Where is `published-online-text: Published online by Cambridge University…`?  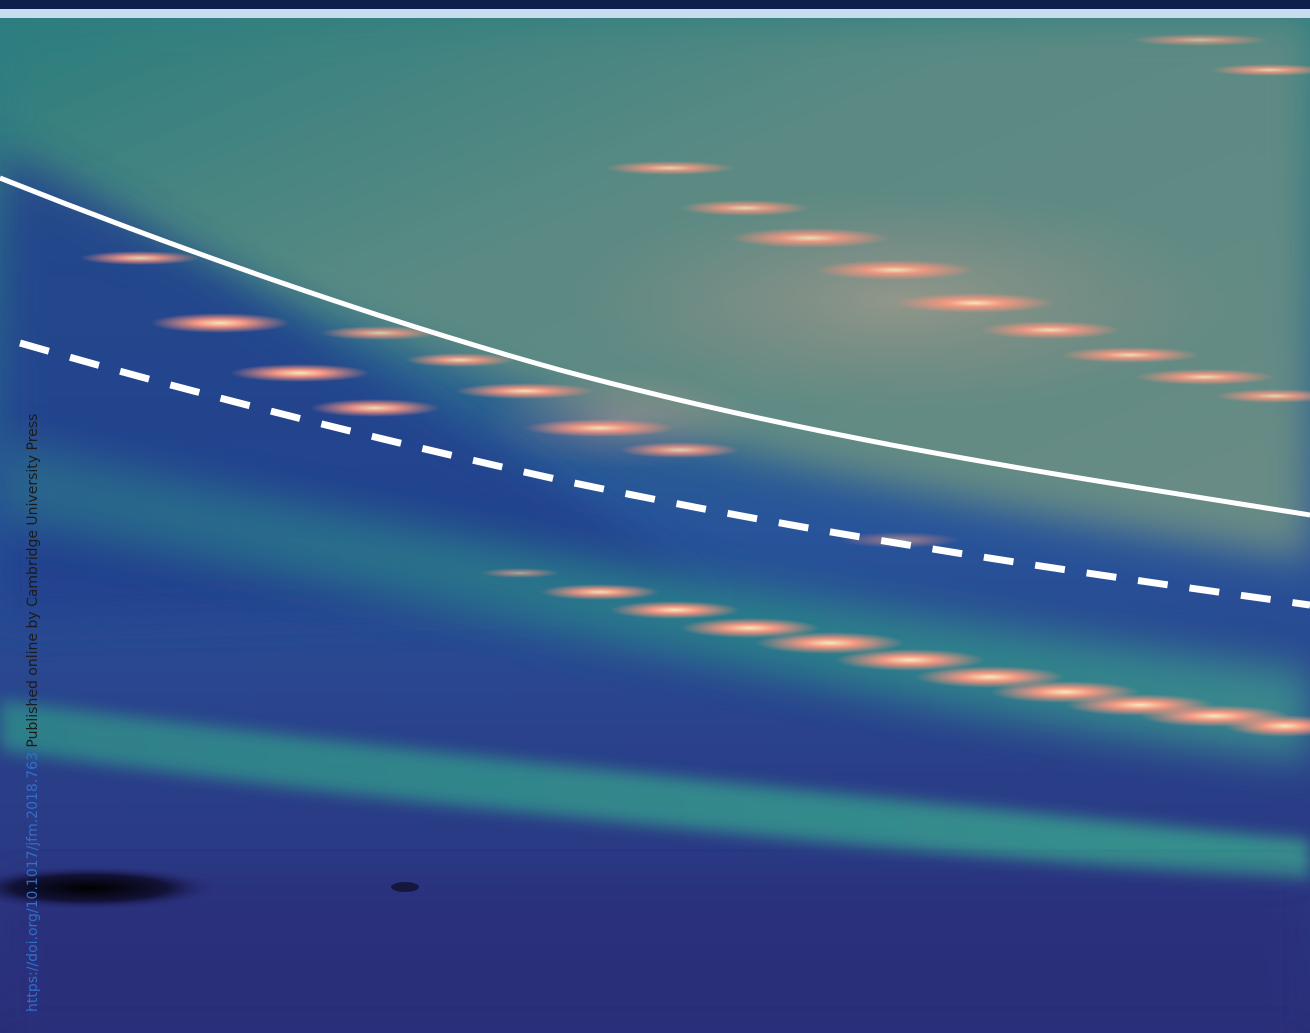 published-online-text: Published online by Cambridge University… is located at coordinates (33, 583).